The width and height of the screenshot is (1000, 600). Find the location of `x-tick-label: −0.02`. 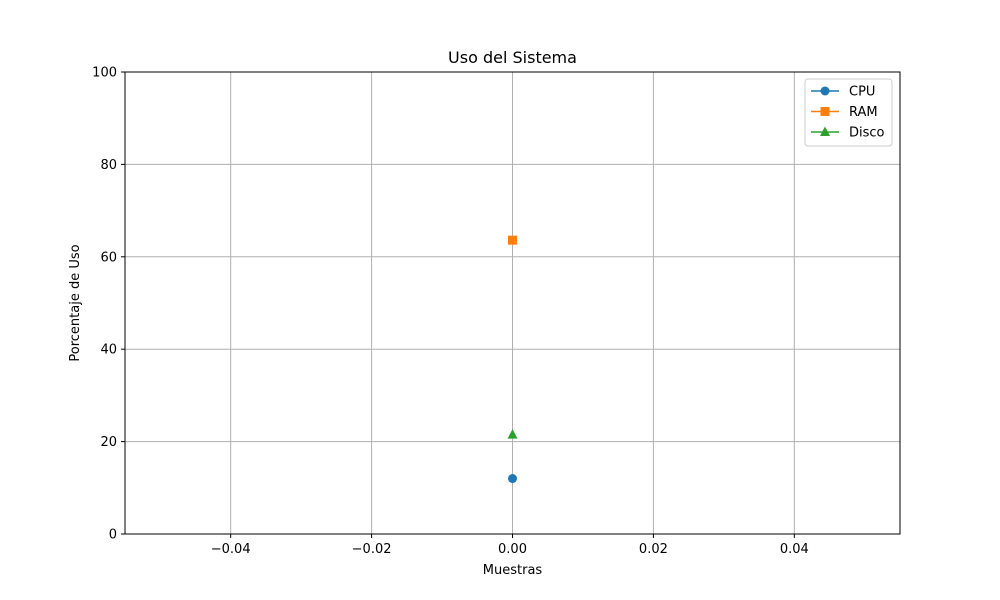

x-tick-label: −0.02 is located at coordinates (372, 549).